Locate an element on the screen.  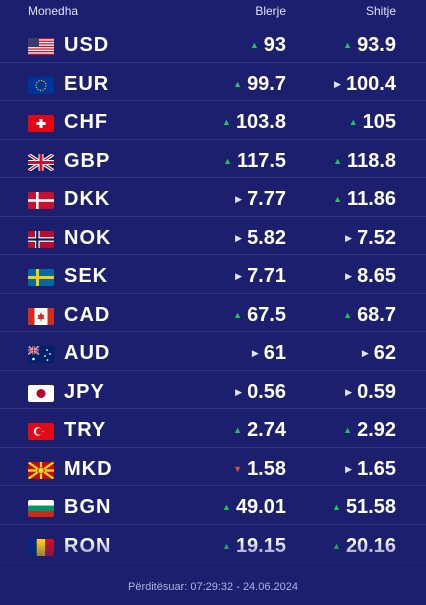
sell-rate-value: 7.52 is located at coordinates (376, 237).